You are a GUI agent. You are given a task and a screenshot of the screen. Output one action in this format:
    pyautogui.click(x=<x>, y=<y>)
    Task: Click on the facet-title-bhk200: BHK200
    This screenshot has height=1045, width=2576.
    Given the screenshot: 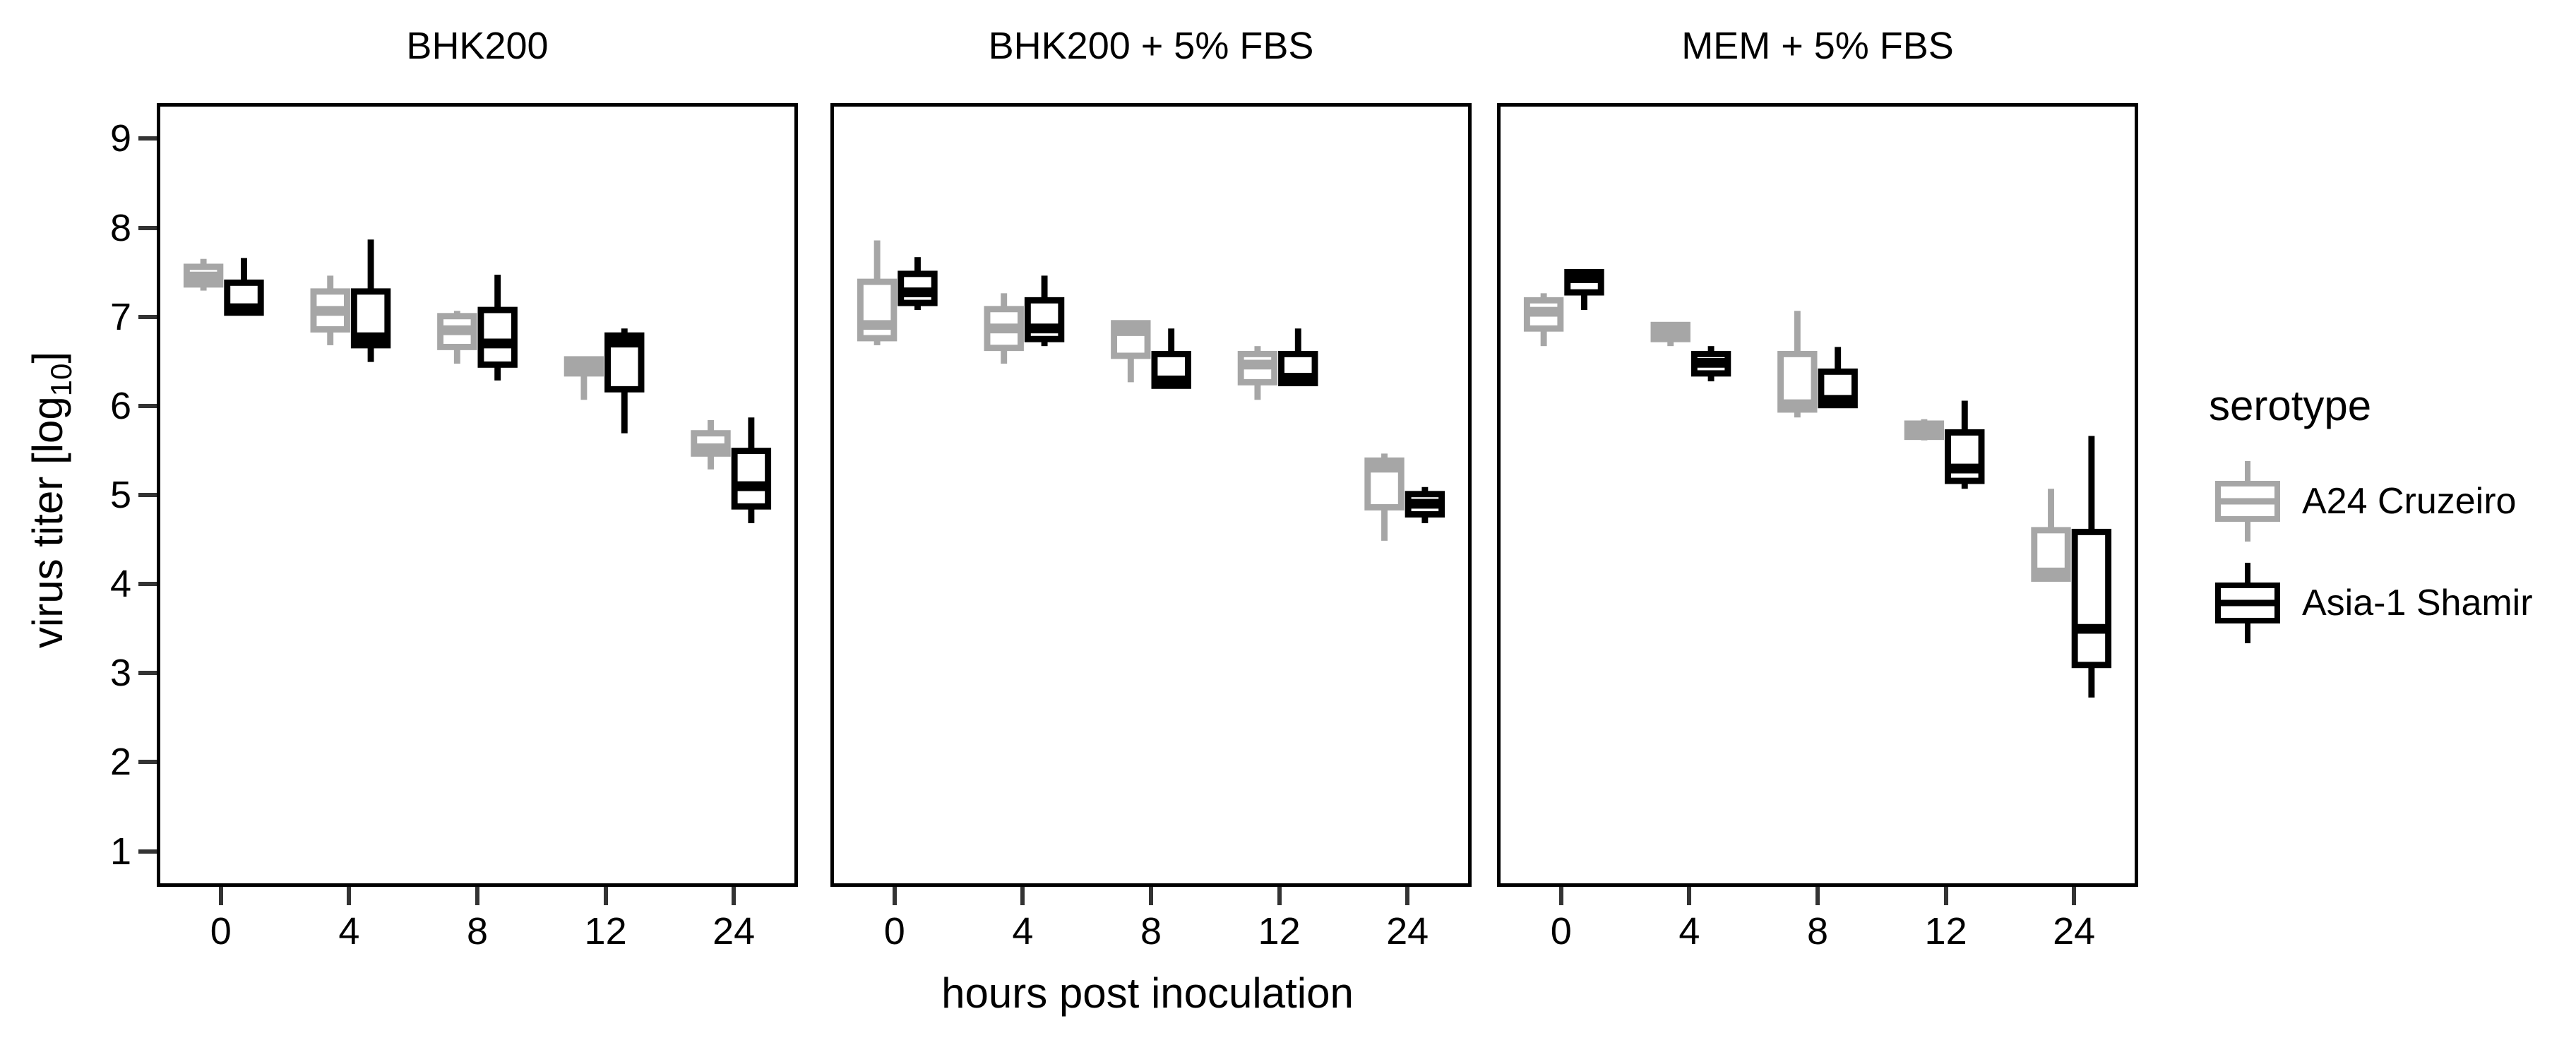 What is the action you would take?
    pyautogui.click(x=477, y=46)
    